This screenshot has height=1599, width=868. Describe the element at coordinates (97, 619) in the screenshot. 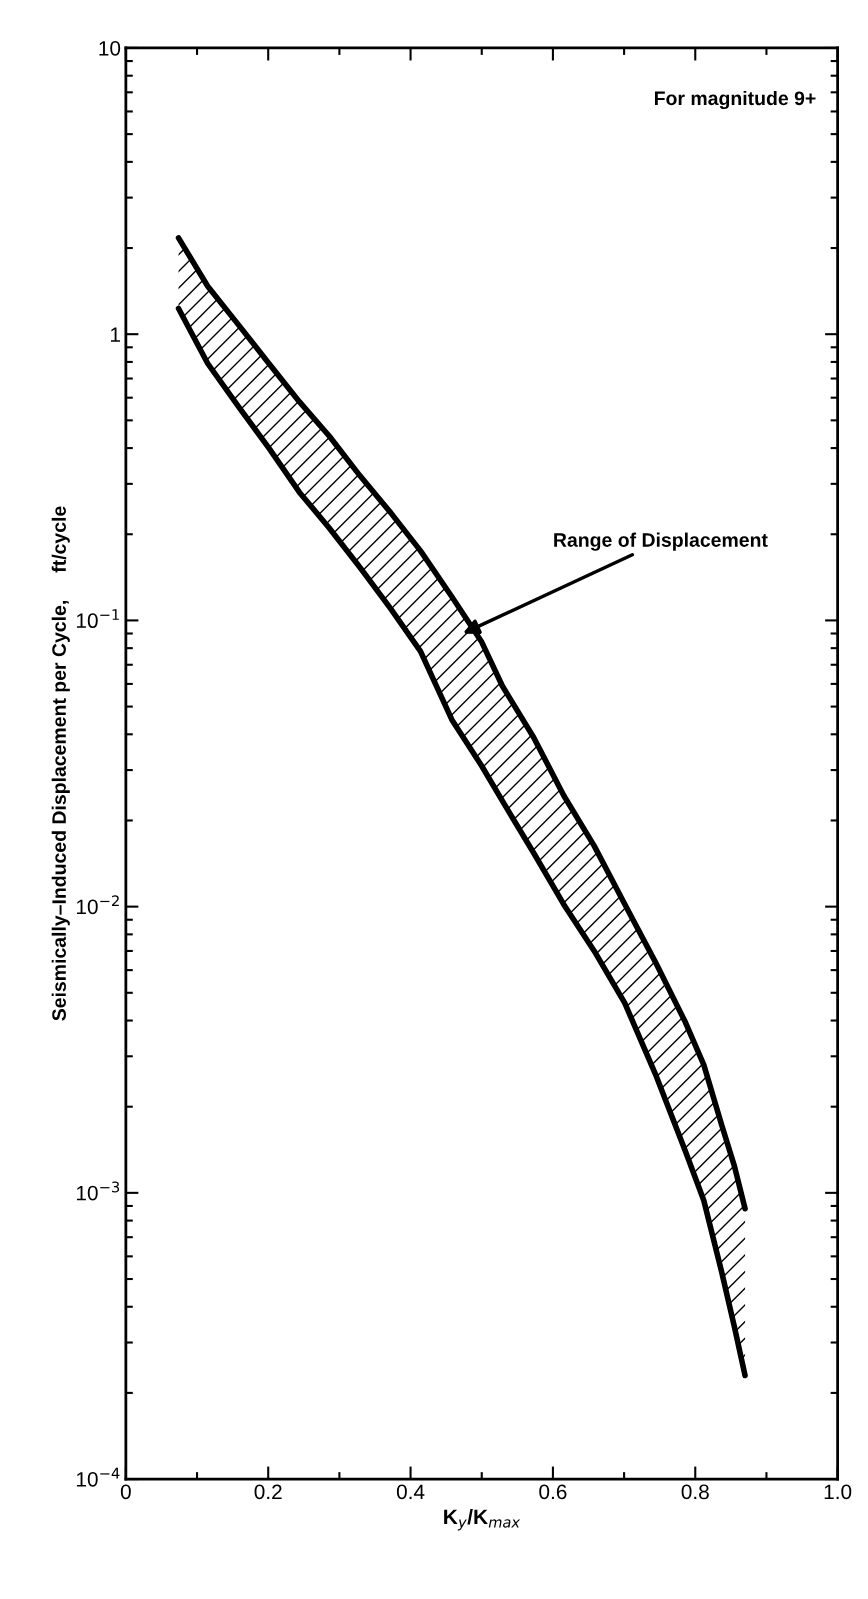

I see `y-tick-label: 10$^{−1}$` at that location.